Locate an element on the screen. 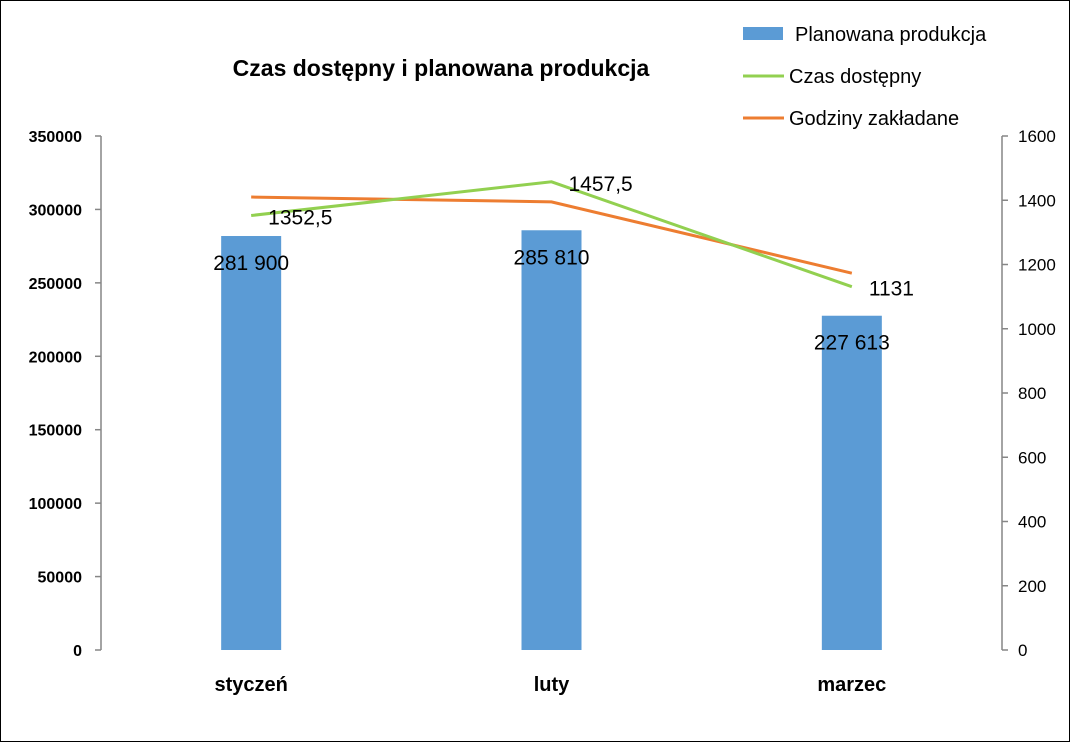 The image size is (1070, 742). right-tick-label: 200 is located at coordinates (1032, 586).